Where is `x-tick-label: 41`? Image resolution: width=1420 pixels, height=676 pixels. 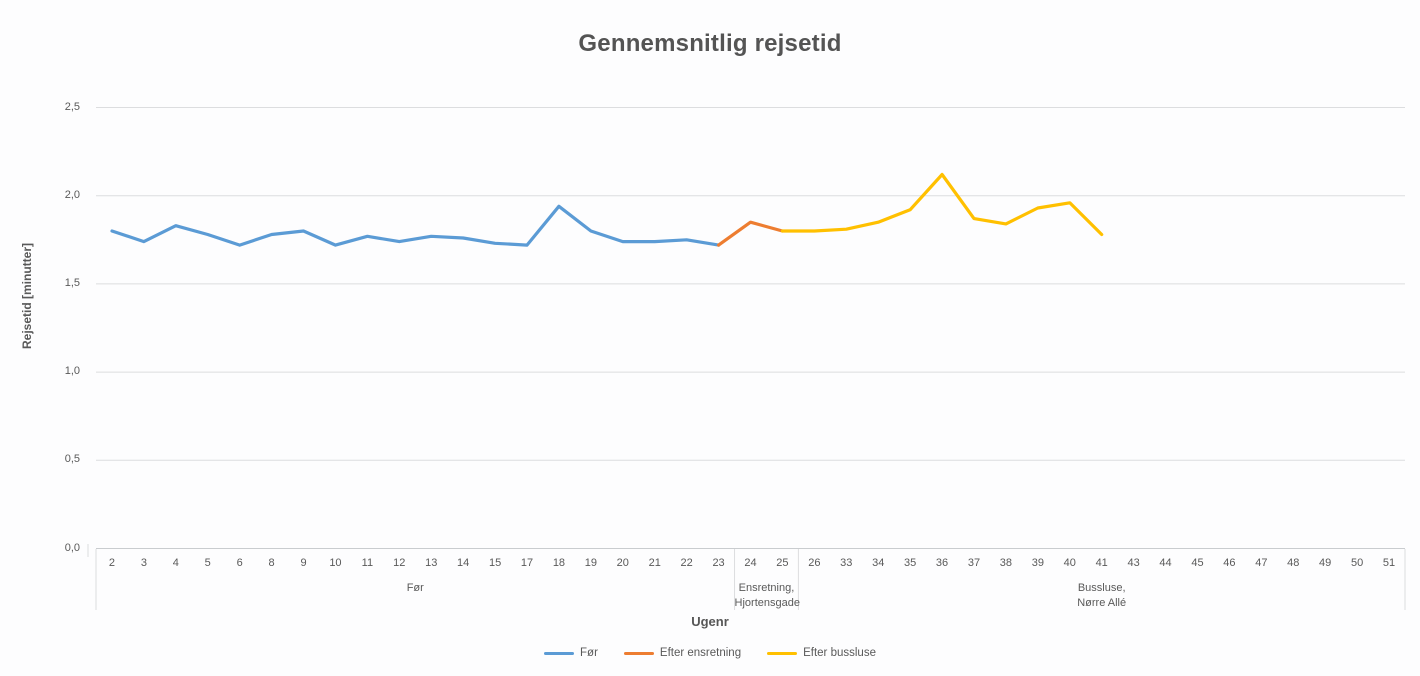
x-tick-label: 41 is located at coordinates (1101, 563).